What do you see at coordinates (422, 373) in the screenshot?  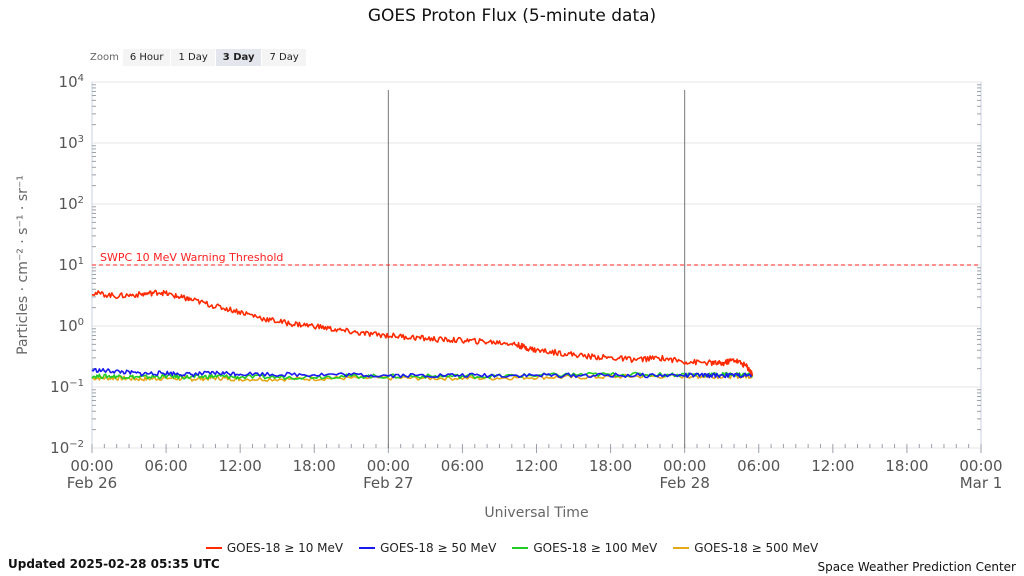 I see `series-50mev-line` at bounding box center [422, 373].